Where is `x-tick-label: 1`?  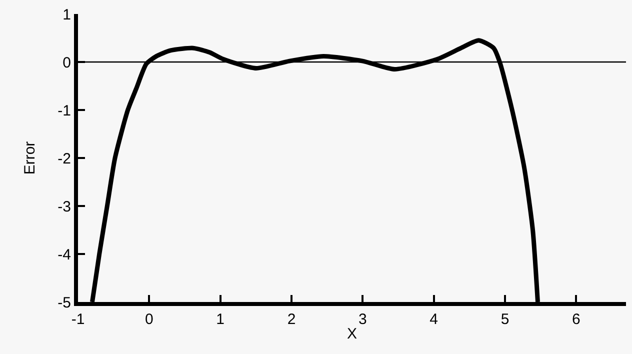
x-tick-label: 1 is located at coordinates (220, 319).